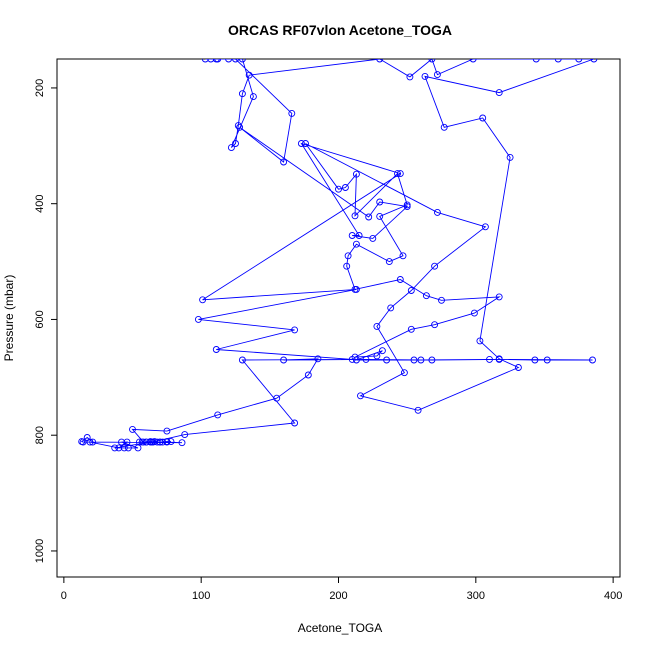  Describe the element at coordinates (338, 596) in the screenshot. I see `x-tick-label: 200` at that location.